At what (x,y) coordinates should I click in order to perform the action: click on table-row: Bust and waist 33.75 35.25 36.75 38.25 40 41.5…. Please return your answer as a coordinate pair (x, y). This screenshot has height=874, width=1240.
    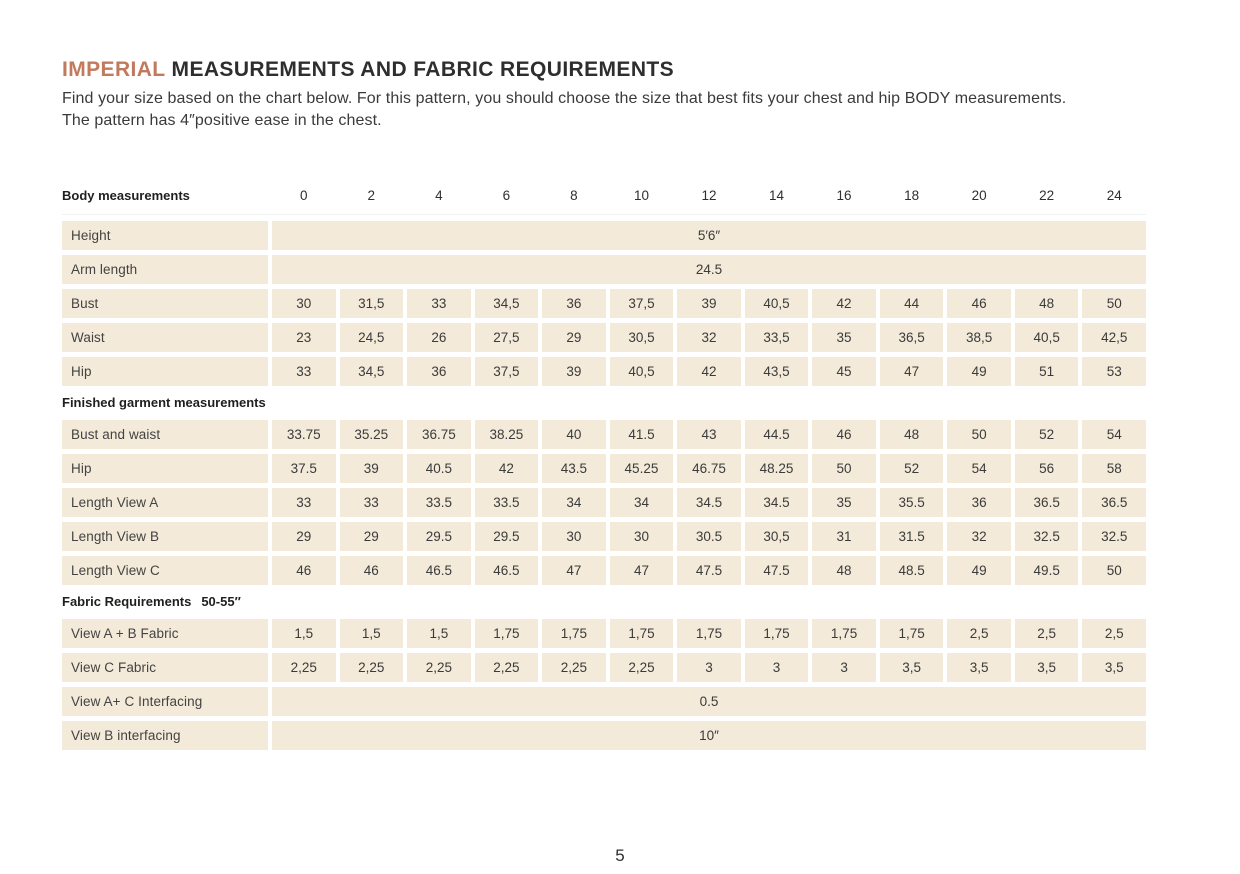
    Looking at the image, I should click on (604, 434).